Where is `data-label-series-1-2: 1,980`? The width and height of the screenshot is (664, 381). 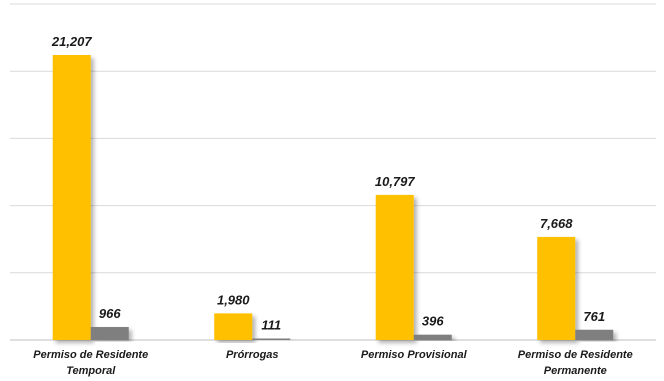
data-label-series-1-2: 1,980 is located at coordinates (233, 299).